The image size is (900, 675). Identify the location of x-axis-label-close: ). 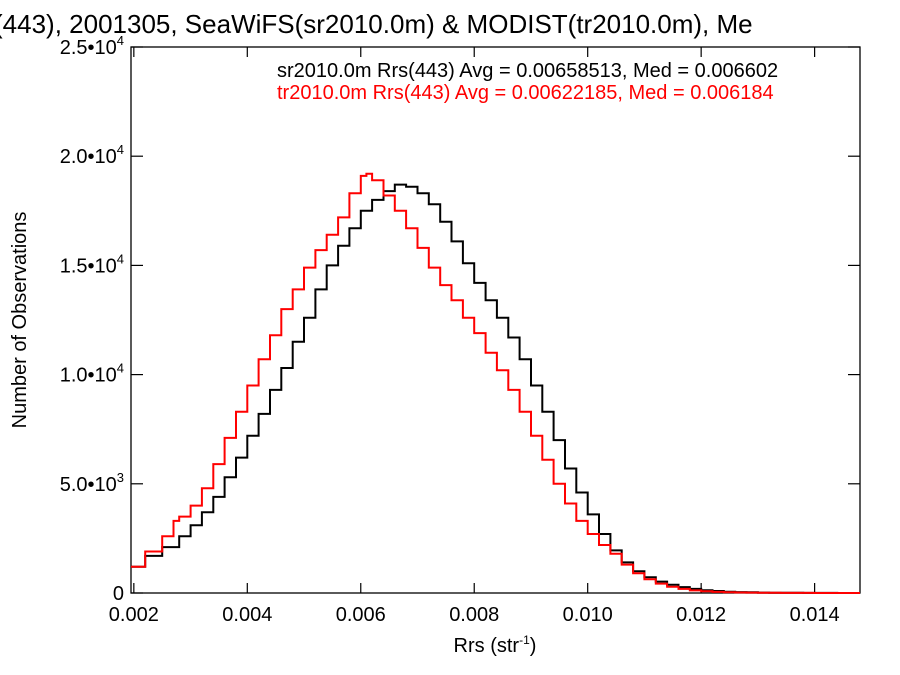
(533, 646).